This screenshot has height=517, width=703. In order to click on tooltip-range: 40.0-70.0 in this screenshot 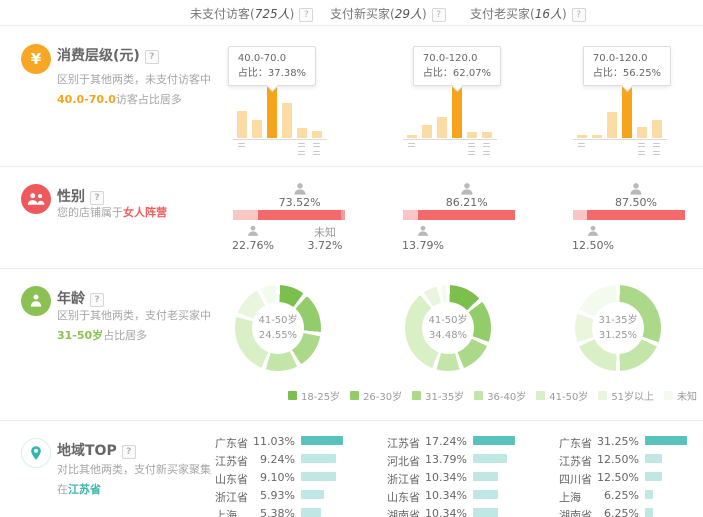, I will do `click(262, 58)`.